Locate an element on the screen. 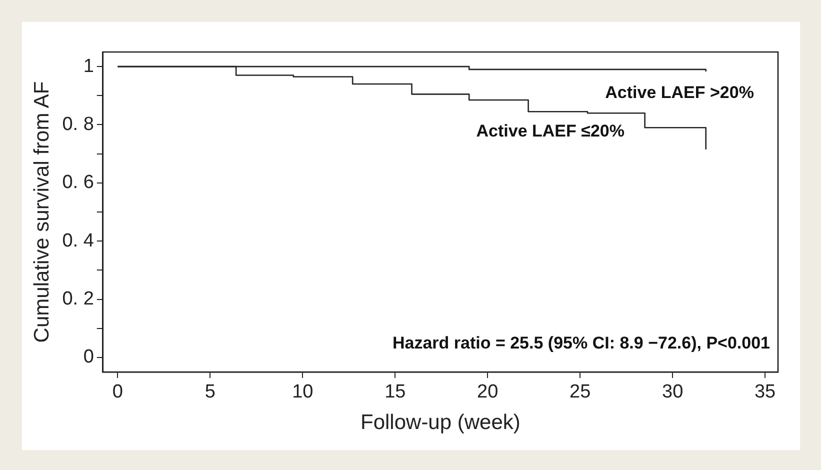 The image size is (821, 470). y-tick-label: 0. 8 is located at coordinates (78, 124).